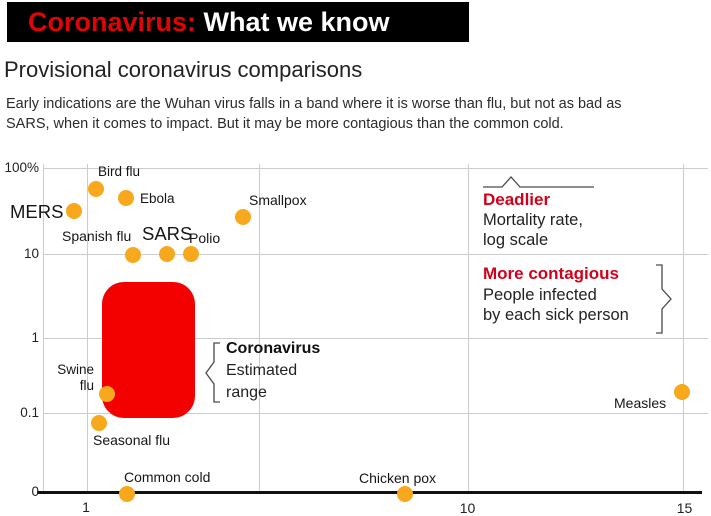 The height and width of the screenshot is (516, 711). What do you see at coordinates (31, 253) in the screenshot?
I see `y-tick-10: 10` at bounding box center [31, 253].